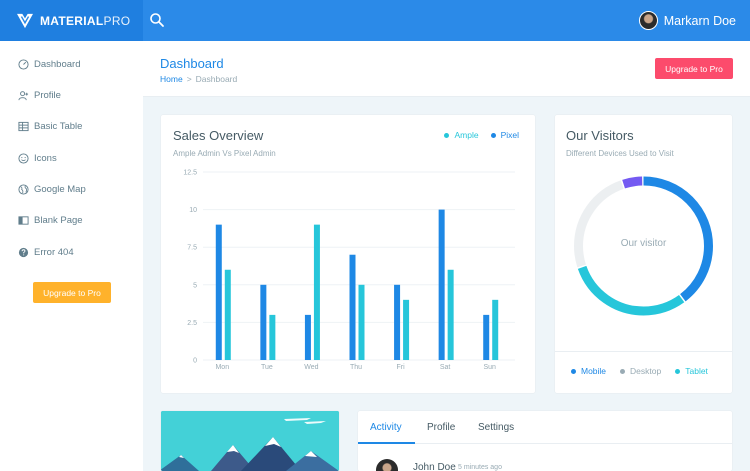 The width and height of the screenshot is (750, 471). Describe the element at coordinates (227, 314) in the screenshot. I see `bar-ample-mon` at that location.